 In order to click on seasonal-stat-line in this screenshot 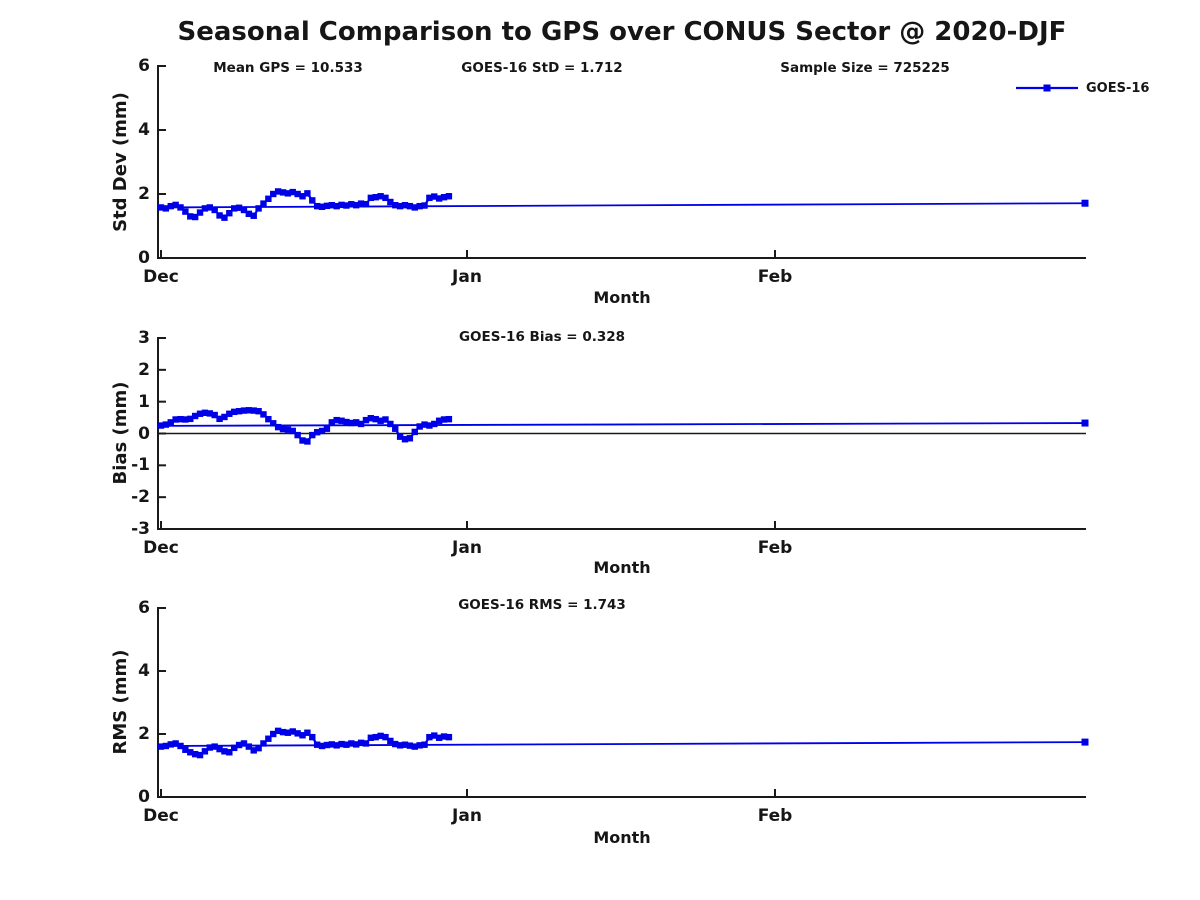, I will do `click(623, 205)`.